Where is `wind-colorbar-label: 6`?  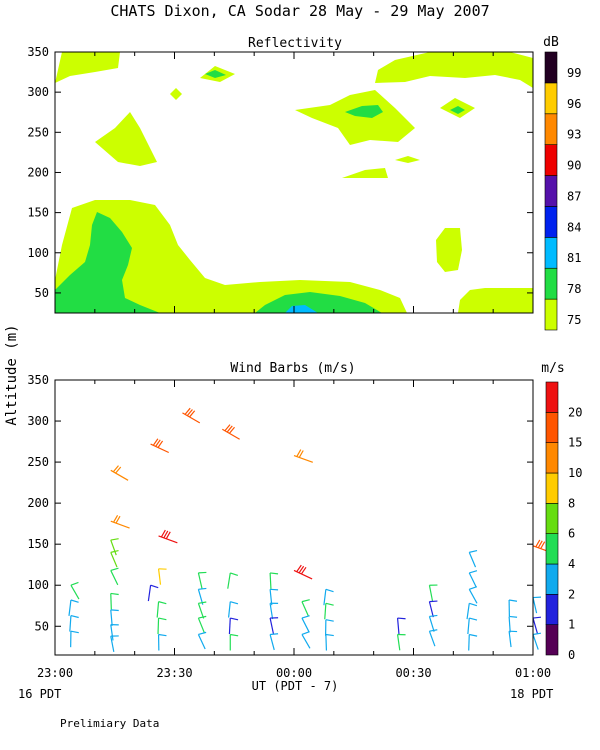 wind-colorbar-label: 6 is located at coordinates (571, 534).